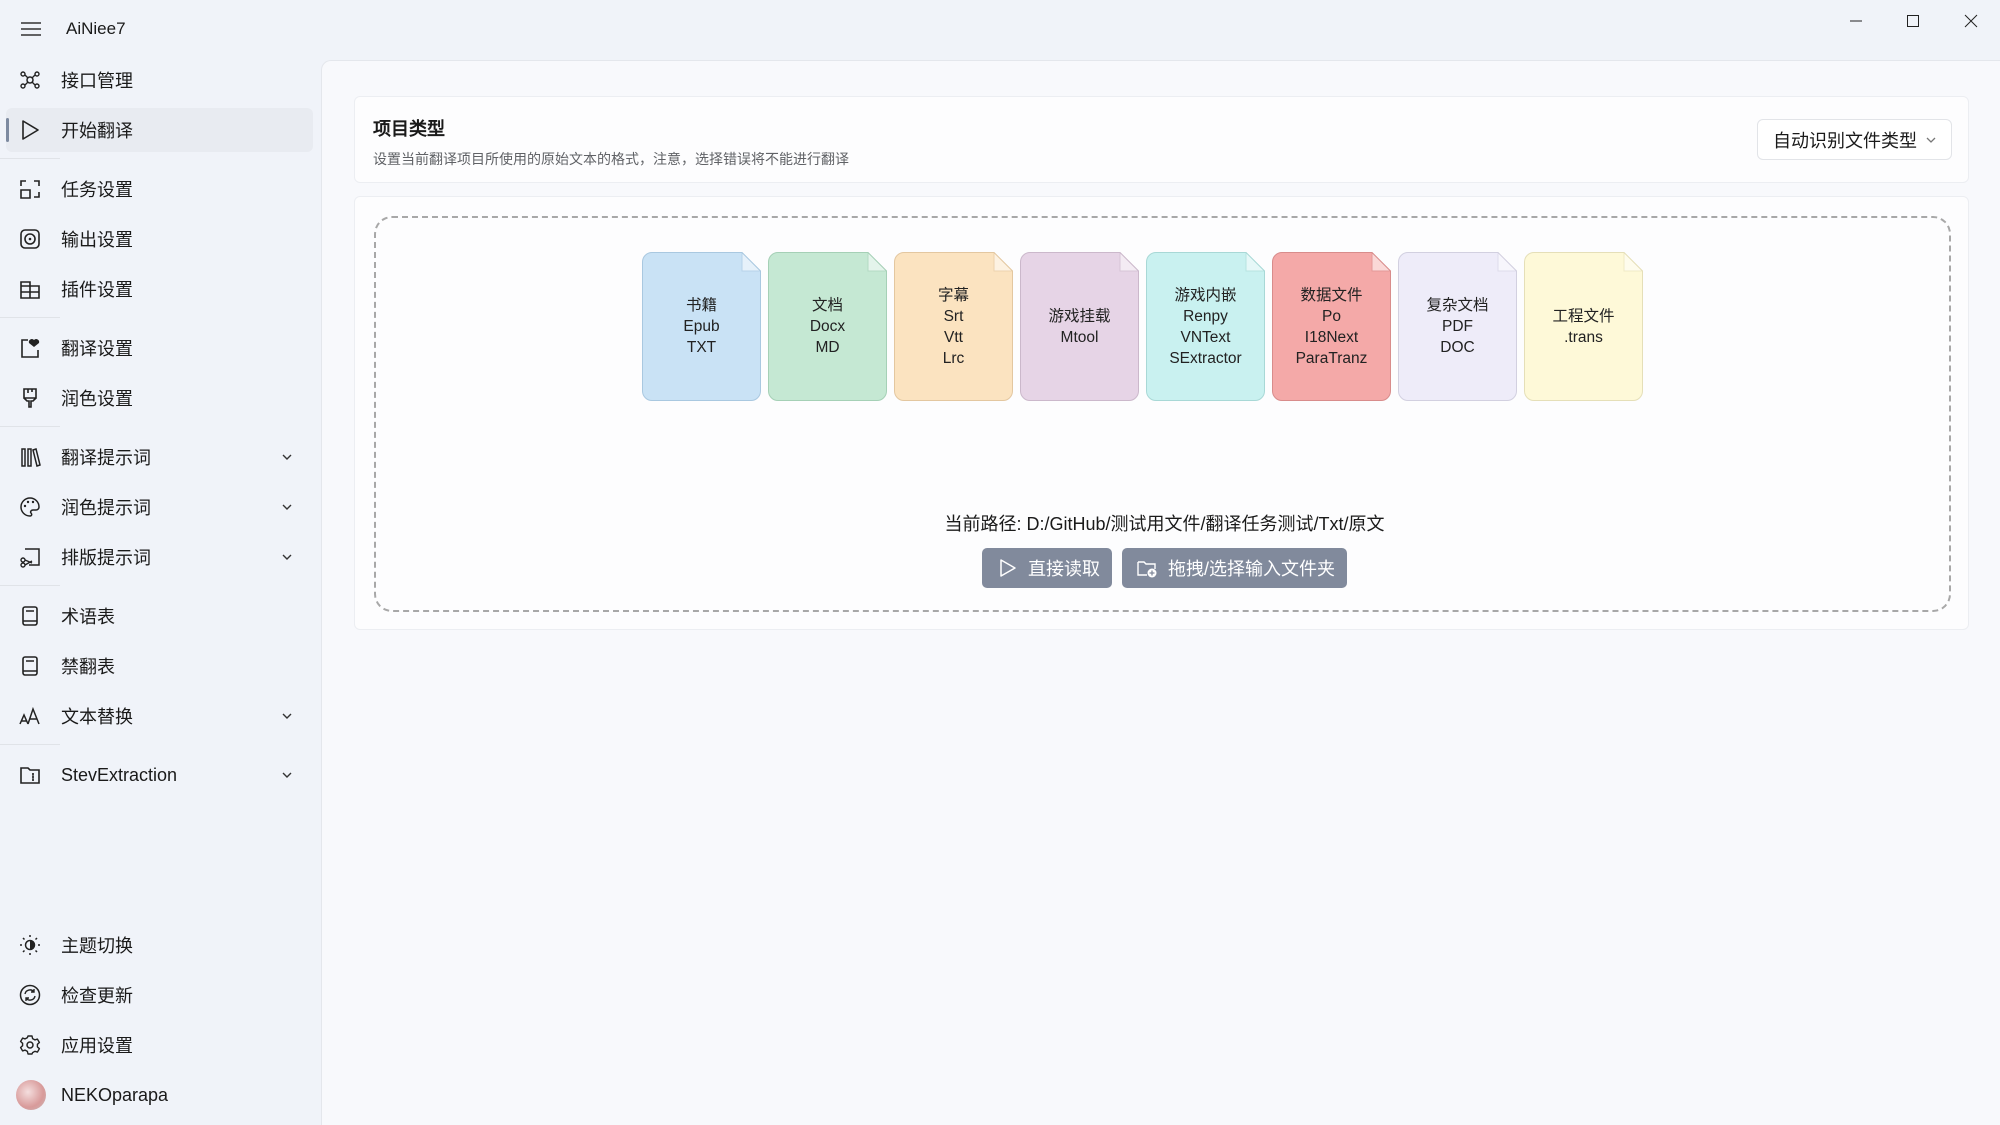 This screenshot has height=1125, width=2000. I want to click on dropdown-value: 自动识别文件类型, so click(1845, 140).